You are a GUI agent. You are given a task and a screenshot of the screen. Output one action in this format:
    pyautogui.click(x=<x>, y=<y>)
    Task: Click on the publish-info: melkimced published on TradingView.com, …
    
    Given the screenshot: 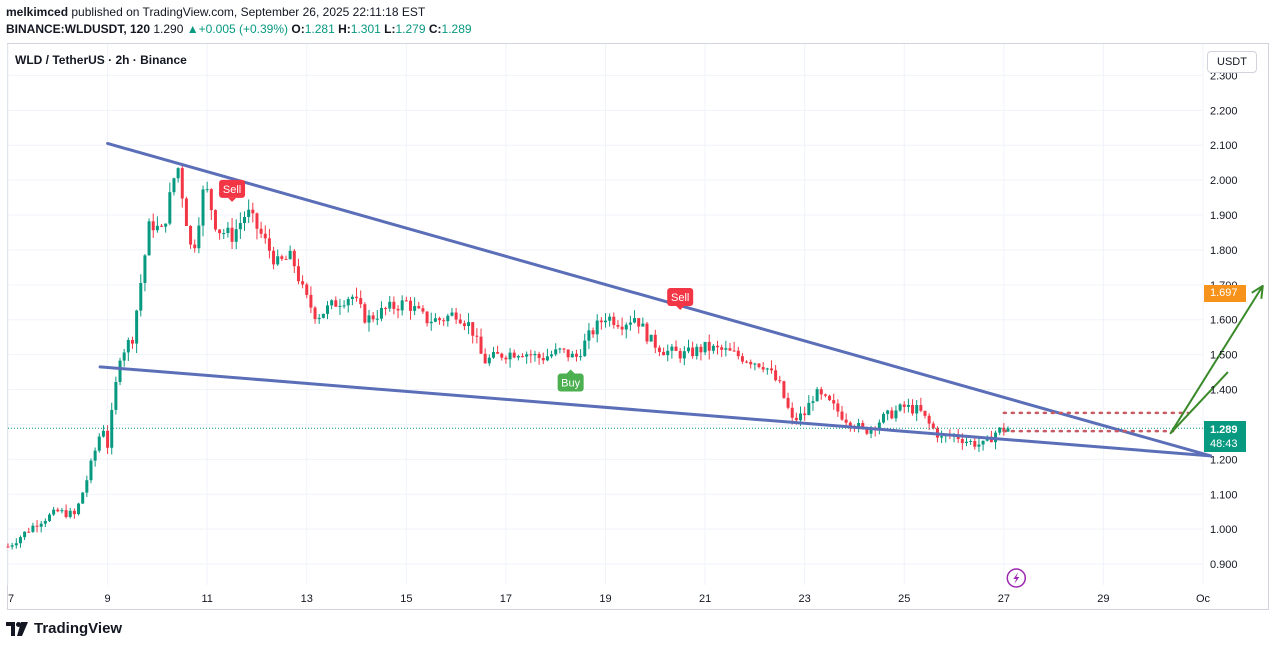 What is the action you would take?
    pyautogui.click(x=215, y=12)
    